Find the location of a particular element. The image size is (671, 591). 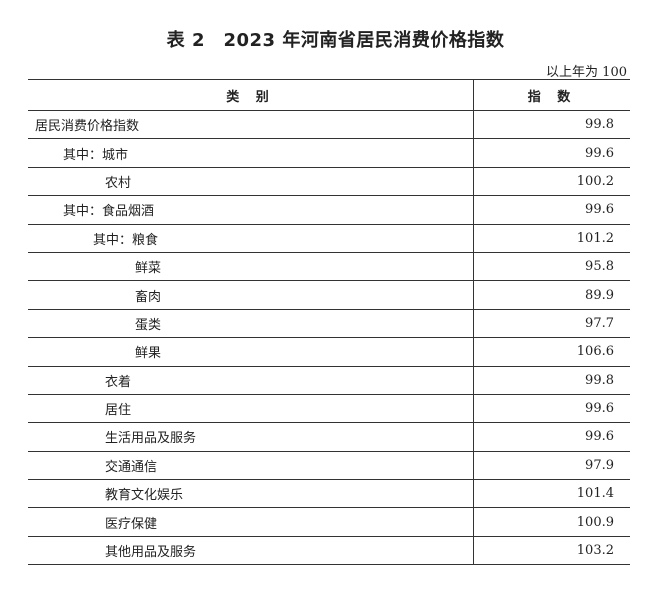

row-category: 居住 is located at coordinates (251, 409).